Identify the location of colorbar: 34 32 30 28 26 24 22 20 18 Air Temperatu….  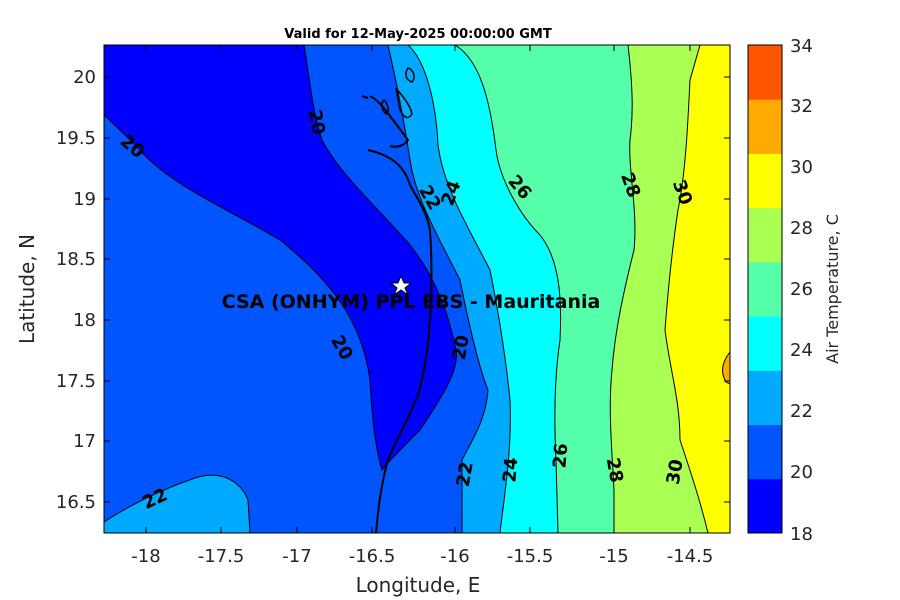
(794, 290).